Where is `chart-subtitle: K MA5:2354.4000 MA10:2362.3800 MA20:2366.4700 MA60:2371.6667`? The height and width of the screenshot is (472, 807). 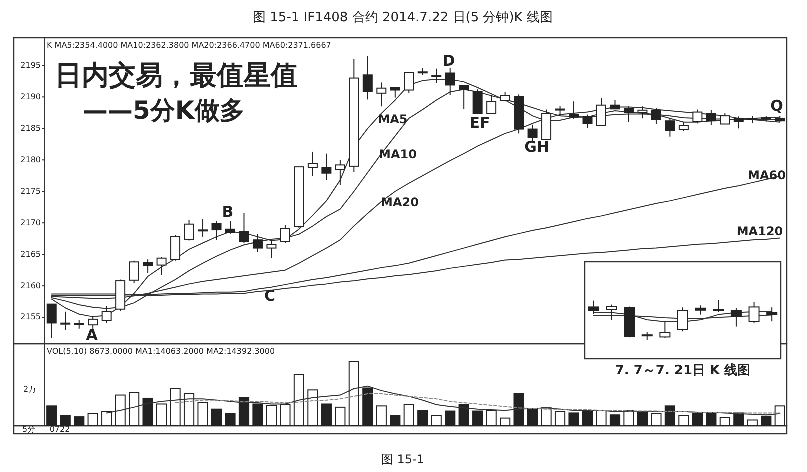
chart-subtitle: K MA5:2354.4000 MA10:2362.3800 MA20:2366.4700 MA60:2371.6667 is located at coordinates (189, 45).